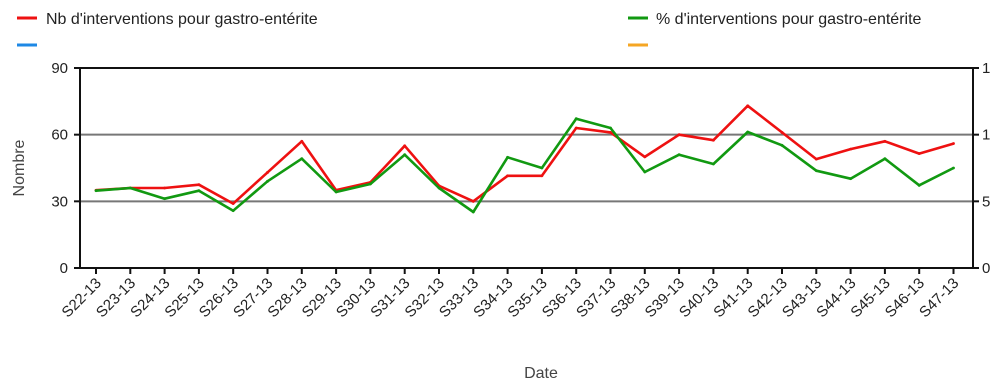  I want to click on legend-label-2: % d'interventions pour gastro-entérite, so click(789, 19).